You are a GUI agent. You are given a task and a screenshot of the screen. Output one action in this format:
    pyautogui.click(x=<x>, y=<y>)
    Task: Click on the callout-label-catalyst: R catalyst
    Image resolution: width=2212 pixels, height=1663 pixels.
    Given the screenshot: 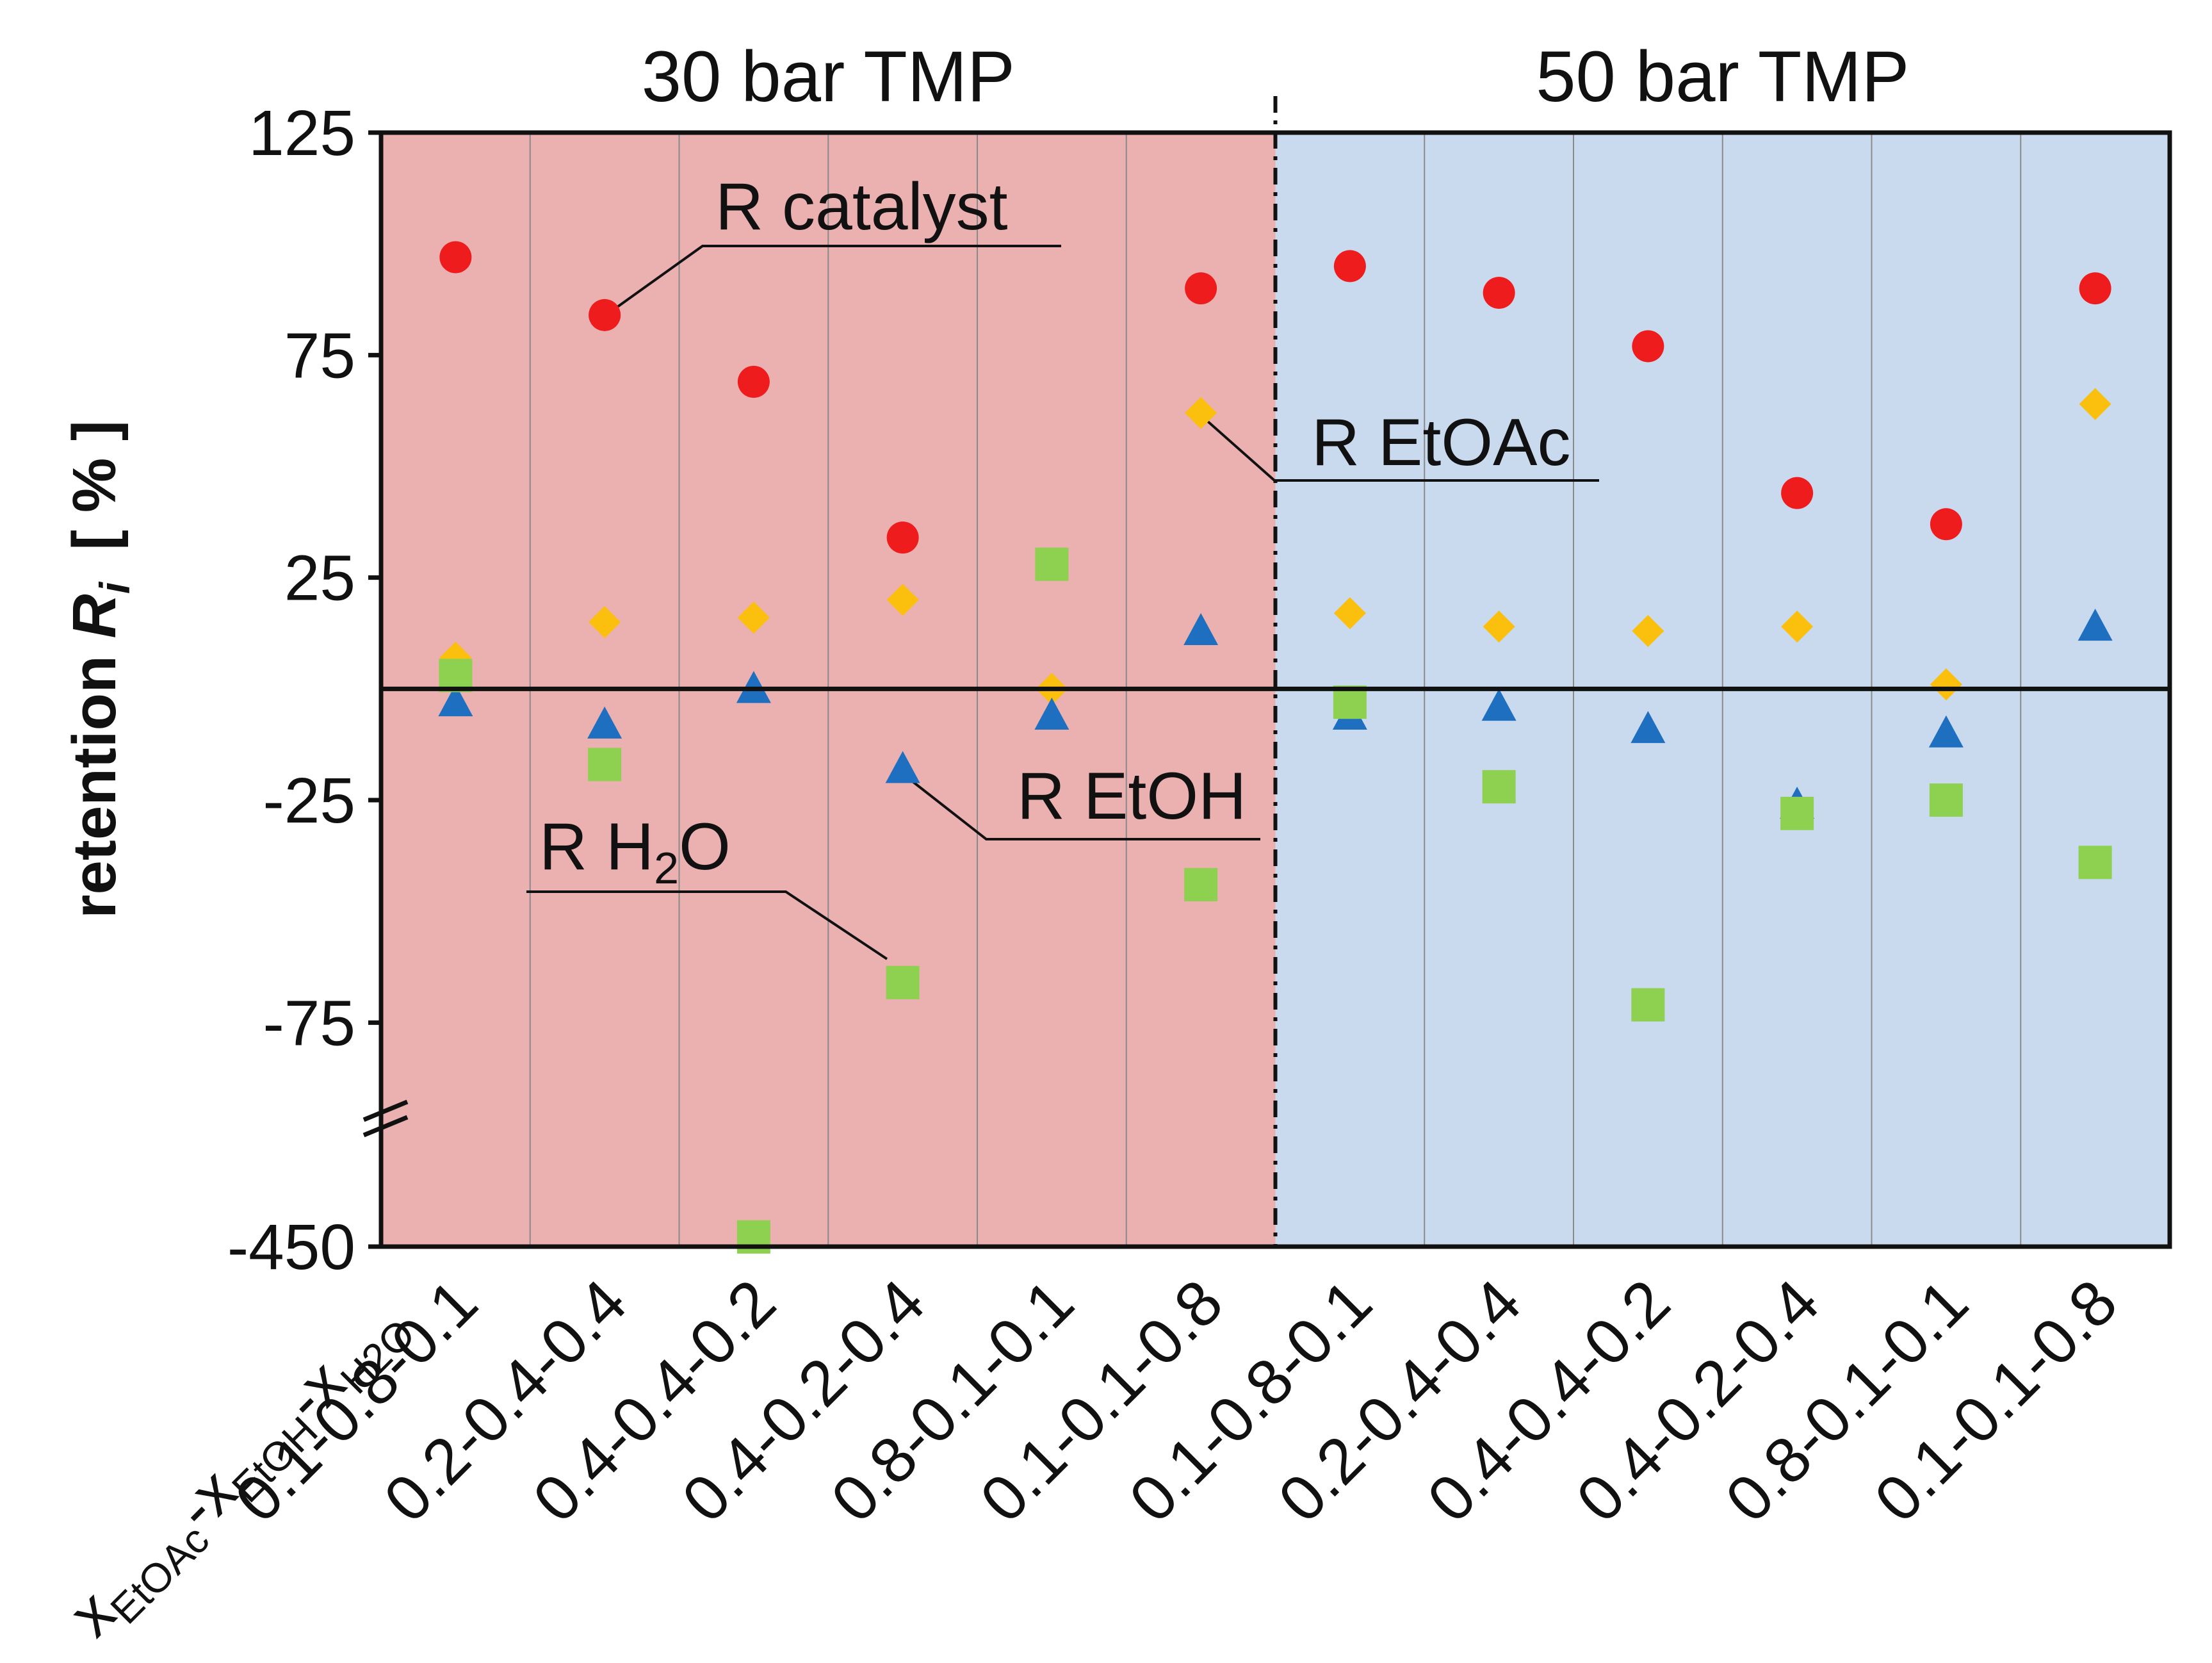 What is the action you would take?
    pyautogui.click(x=861, y=207)
    